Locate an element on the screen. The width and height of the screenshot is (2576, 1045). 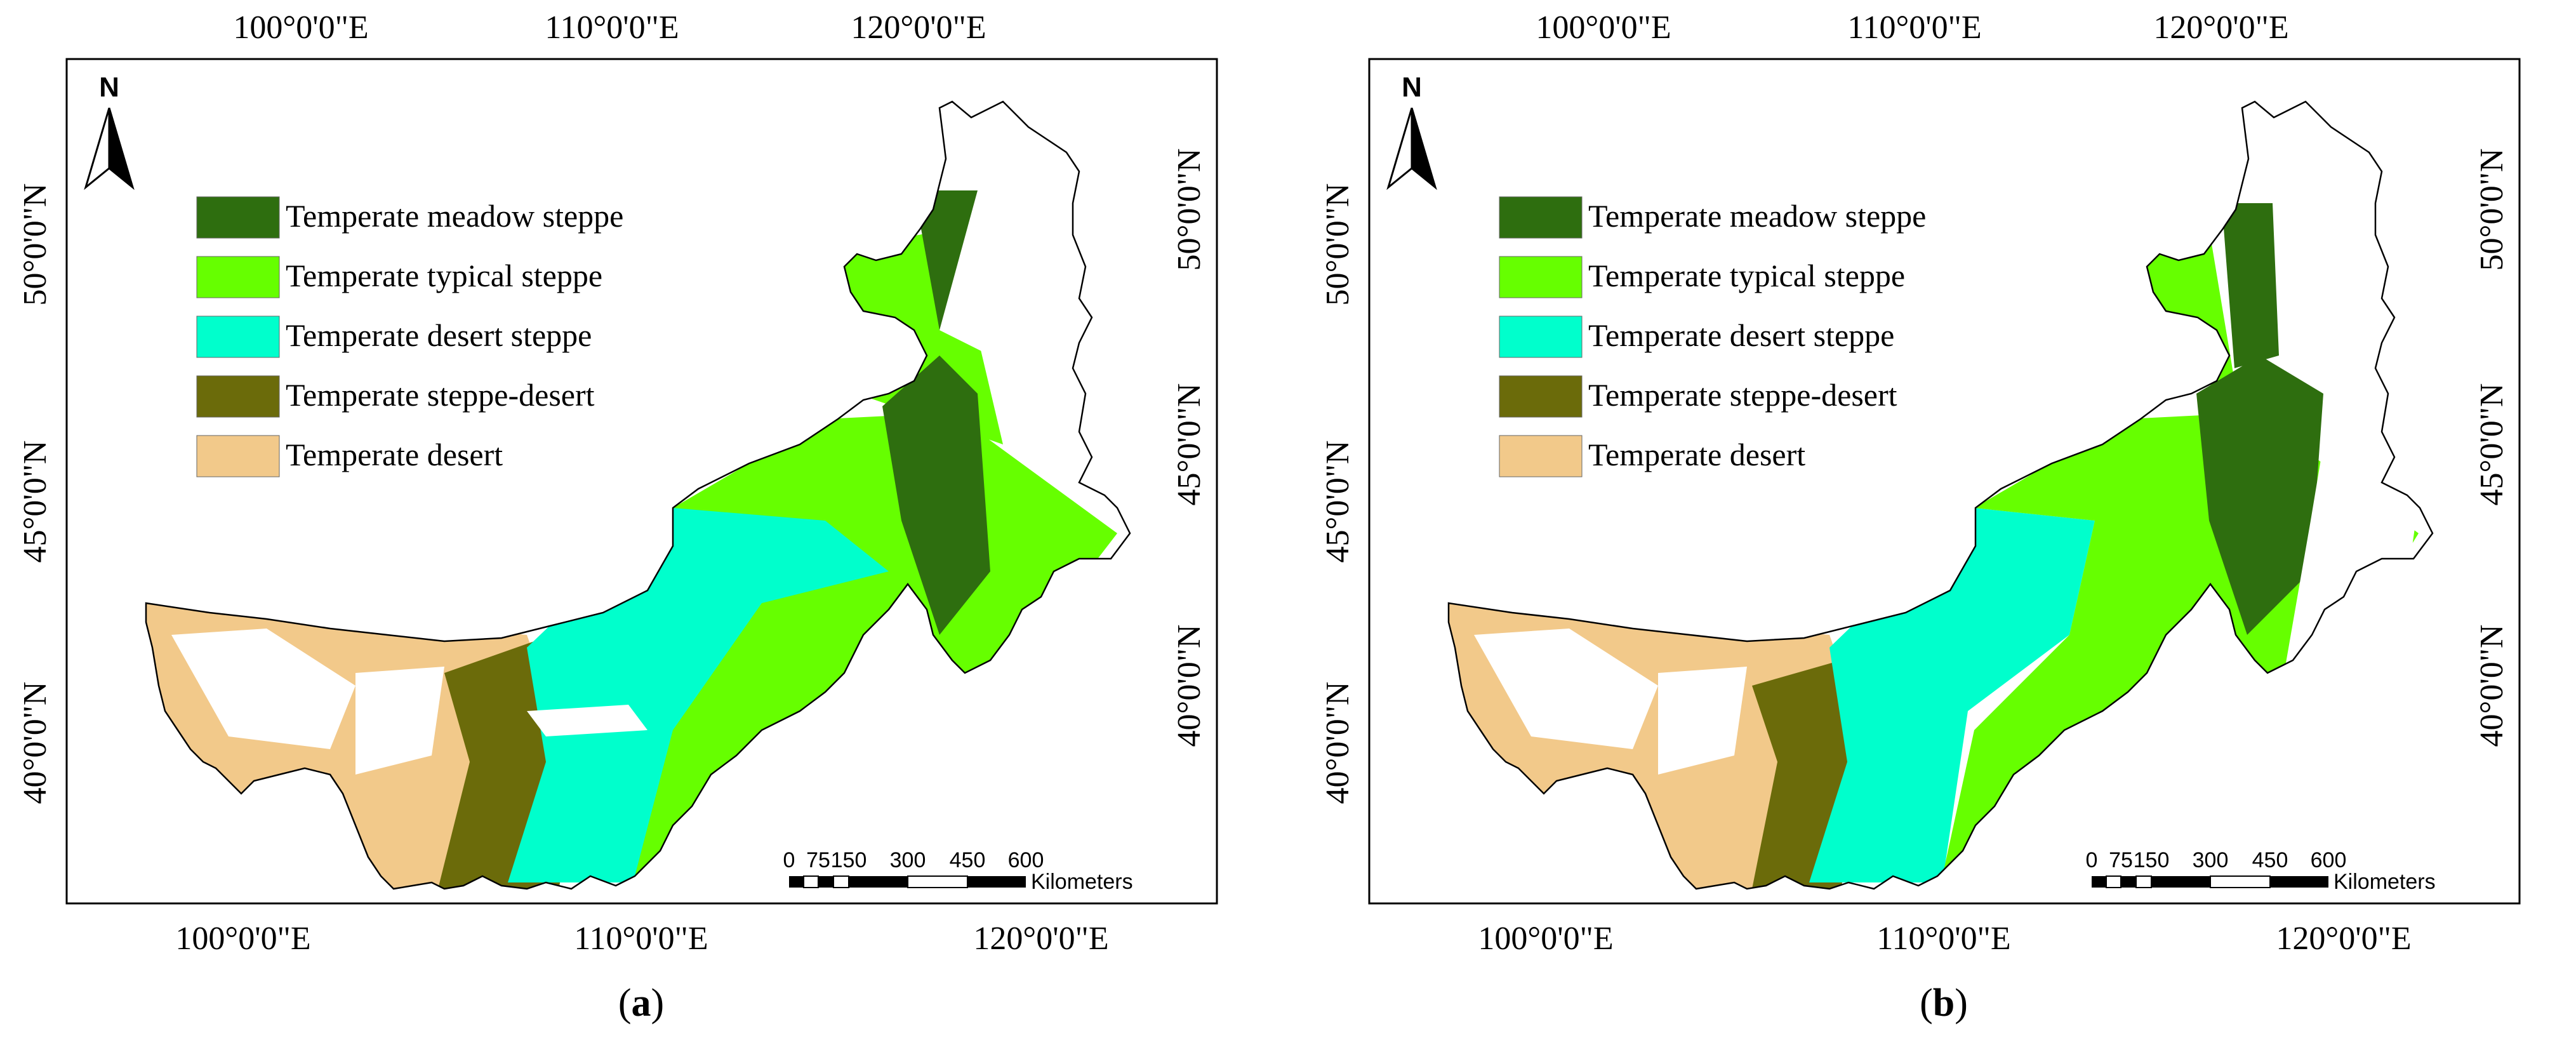
temperate-meadow-steppe-zone is located at coordinates (2259, 419).